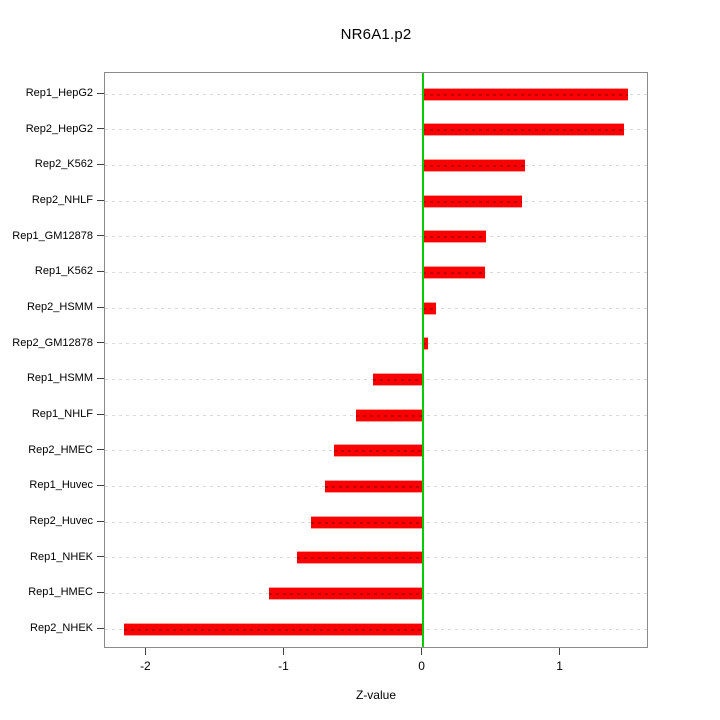 The height and width of the screenshot is (720, 720). Describe the element at coordinates (422, 360) in the screenshot. I see `zero-line` at that location.